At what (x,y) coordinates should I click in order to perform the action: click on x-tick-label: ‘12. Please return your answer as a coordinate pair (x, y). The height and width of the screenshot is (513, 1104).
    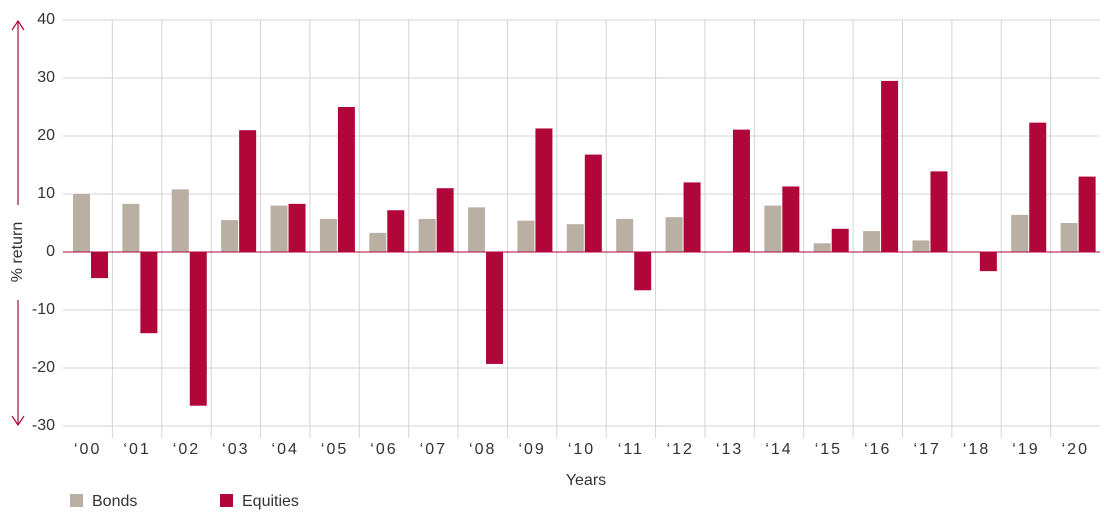
    Looking at the image, I should click on (680, 449).